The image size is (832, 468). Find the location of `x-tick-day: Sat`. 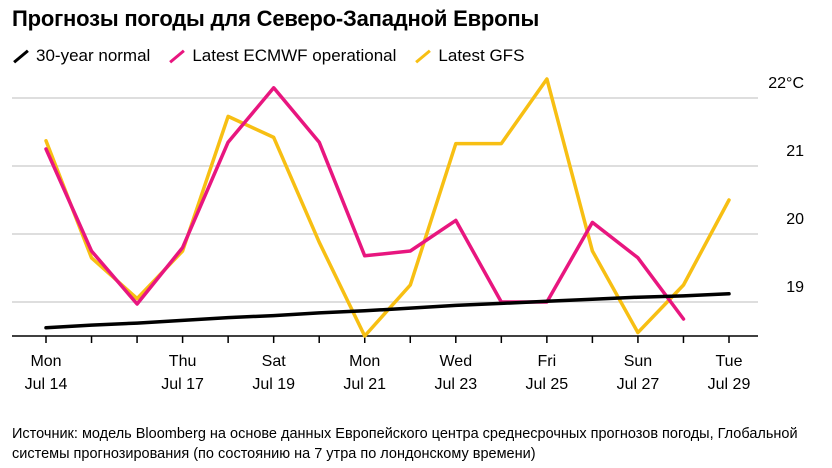

x-tick-day: Sat is located at coordinates (274, 361).